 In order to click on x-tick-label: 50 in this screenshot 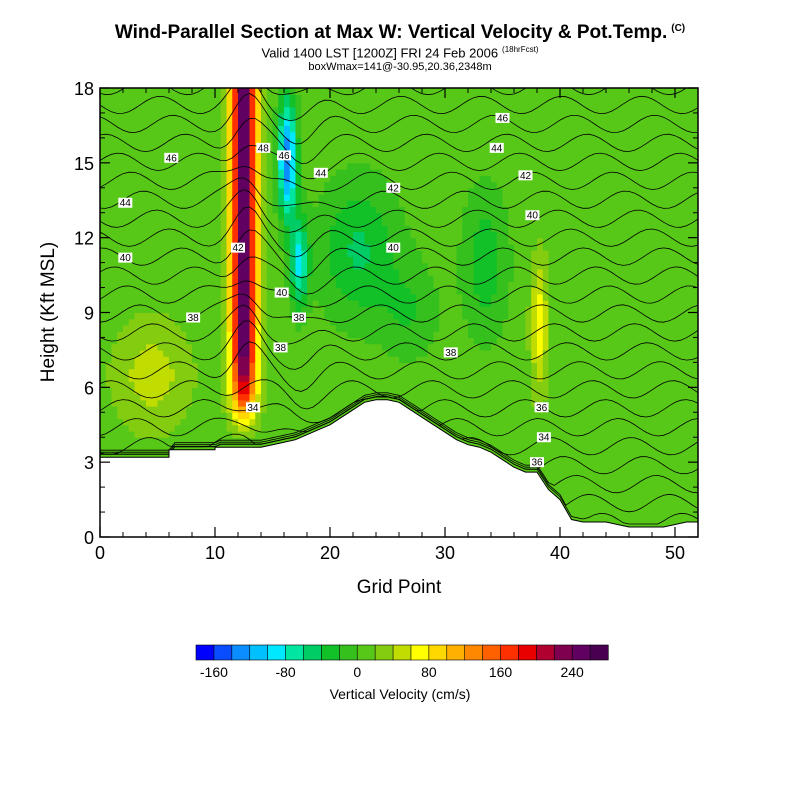, I will do `click(675, 553)`.